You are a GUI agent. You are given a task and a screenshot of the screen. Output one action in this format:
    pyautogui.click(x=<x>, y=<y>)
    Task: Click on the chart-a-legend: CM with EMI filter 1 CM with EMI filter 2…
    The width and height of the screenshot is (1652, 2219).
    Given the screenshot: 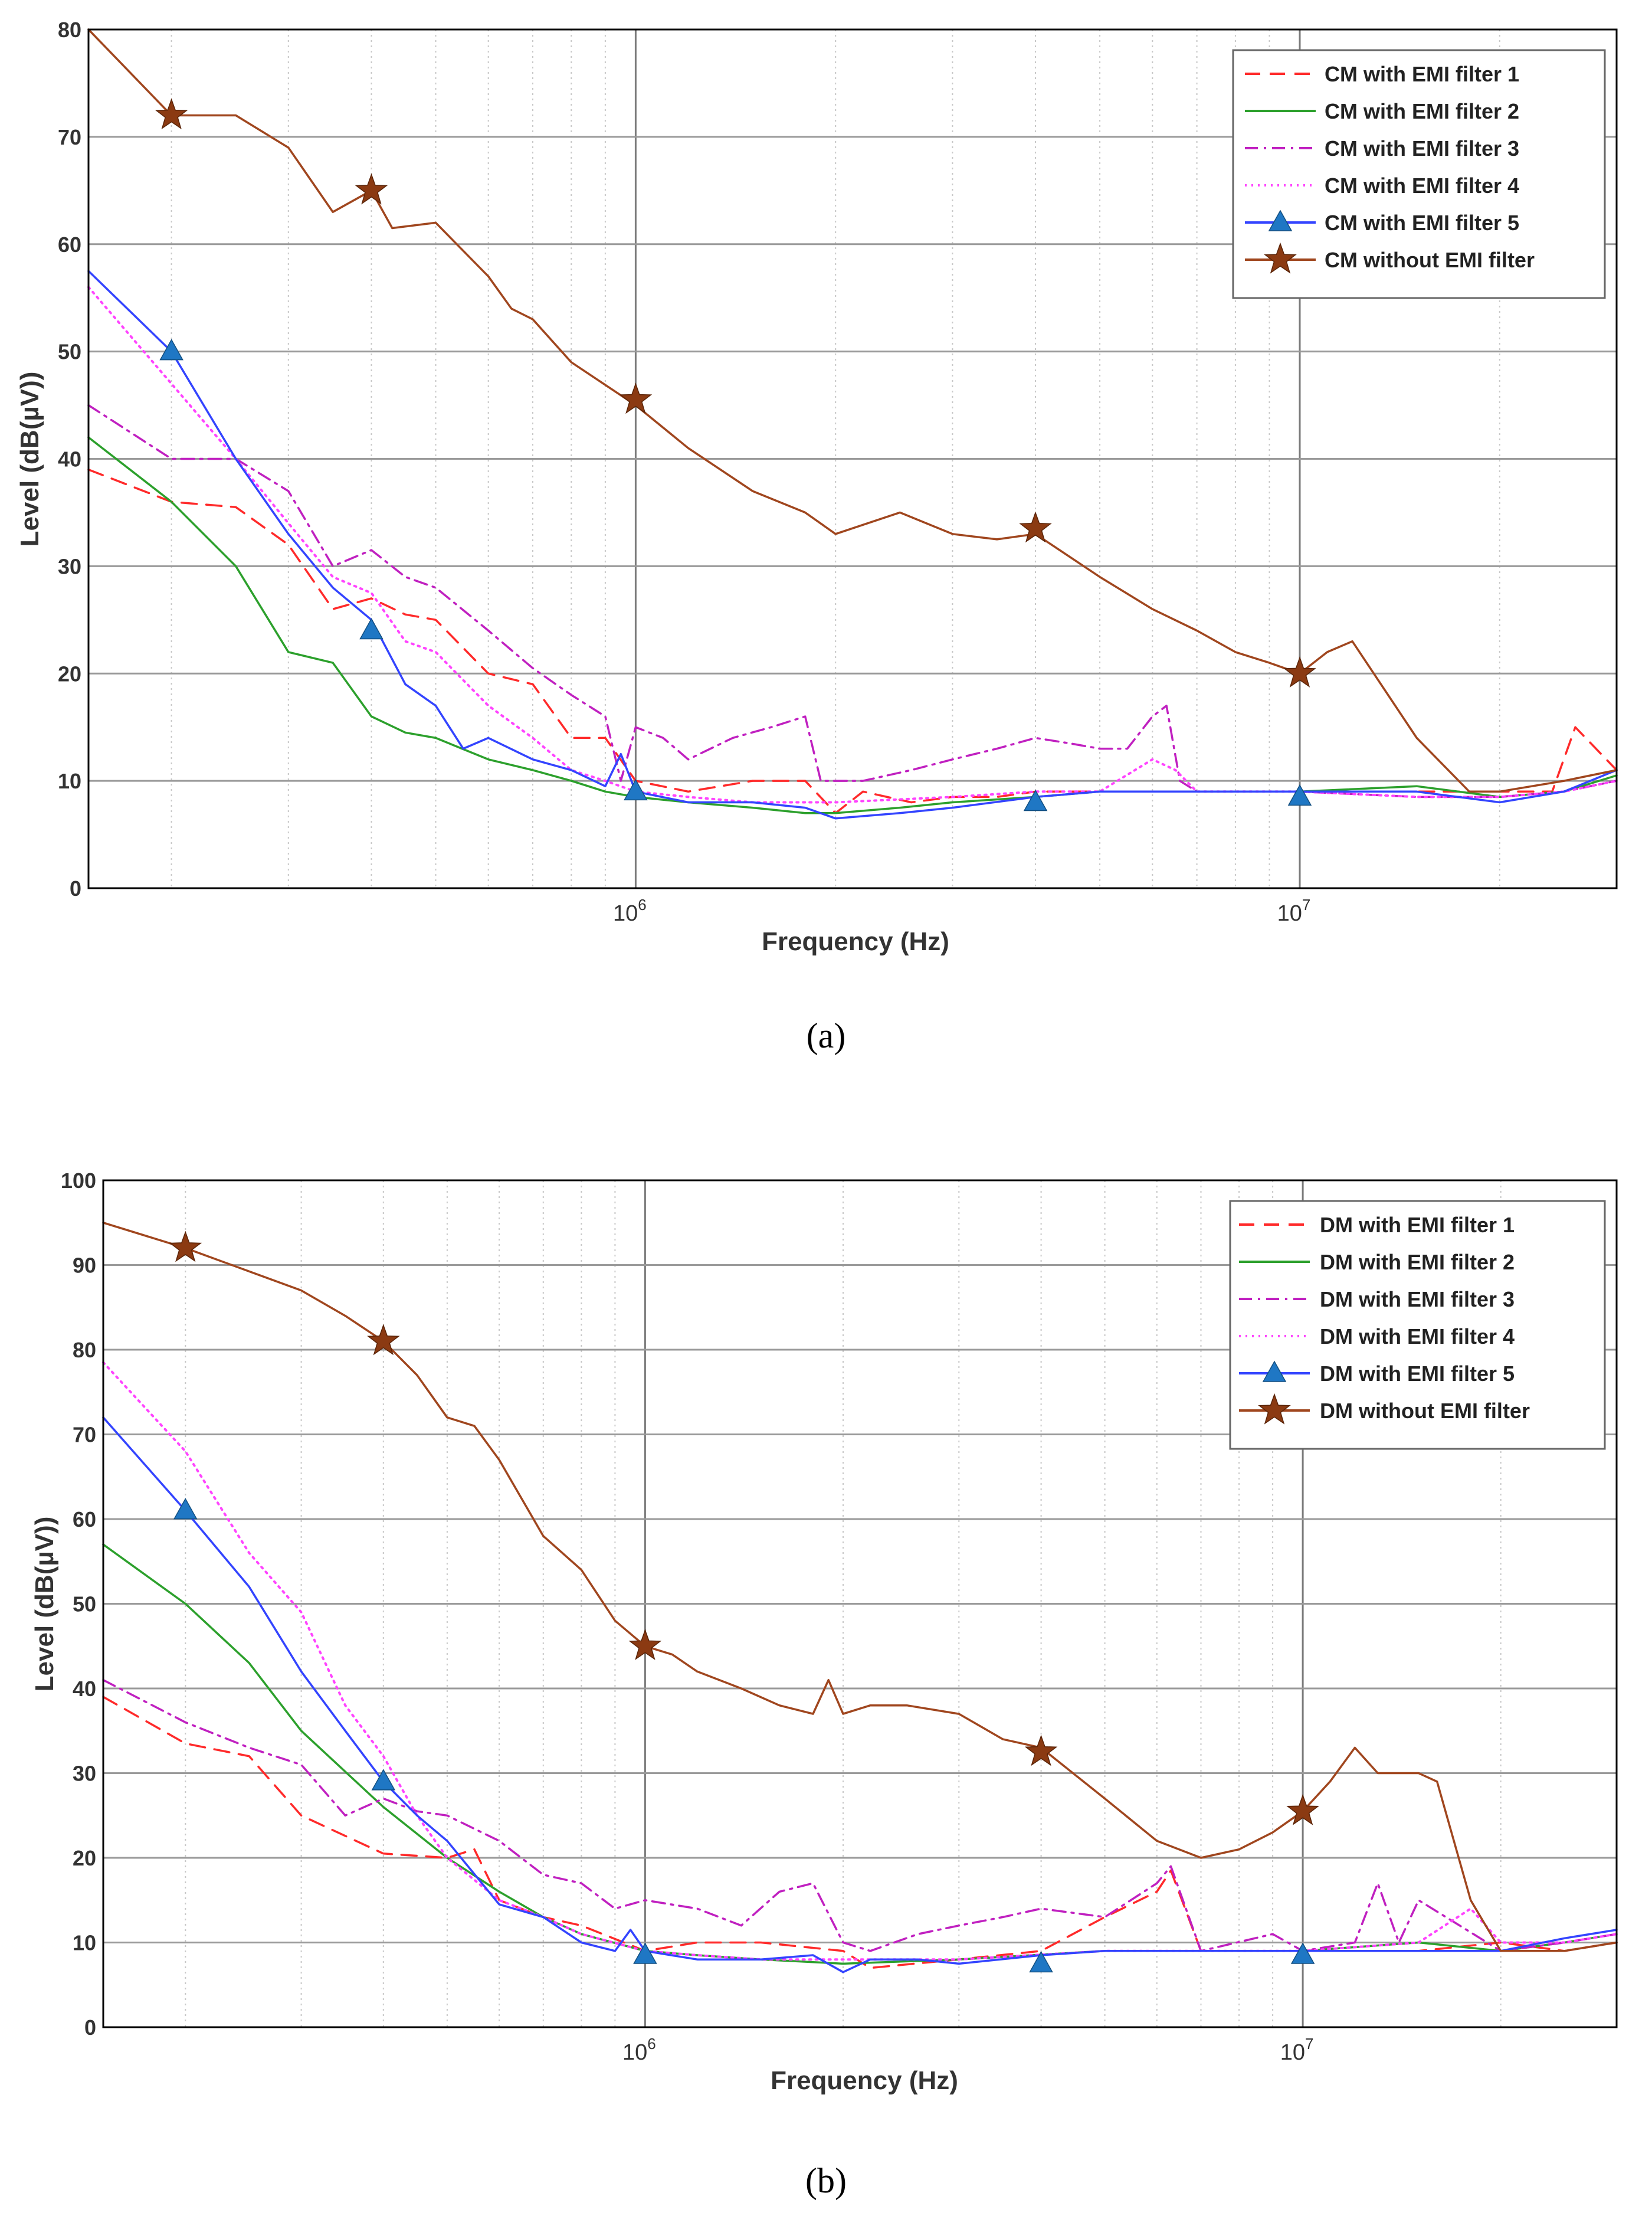 What is the action you would take?
    pyautogui.click(x=1419, y=174)
    